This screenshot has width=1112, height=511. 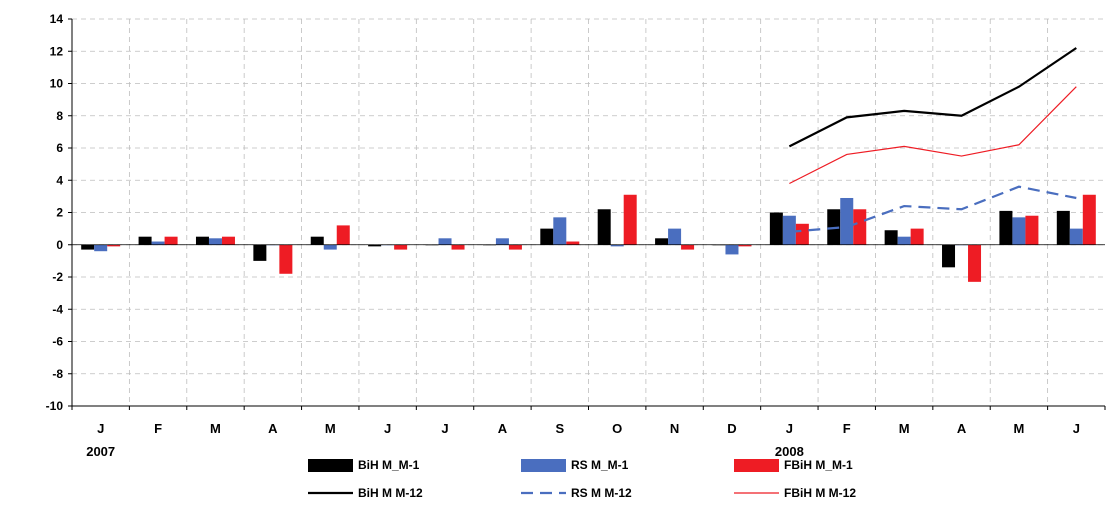 What do you see at coordinates (59, 245) in the screenshot?
I see `y-tick-label: 0` at bounding box center [59, 245].